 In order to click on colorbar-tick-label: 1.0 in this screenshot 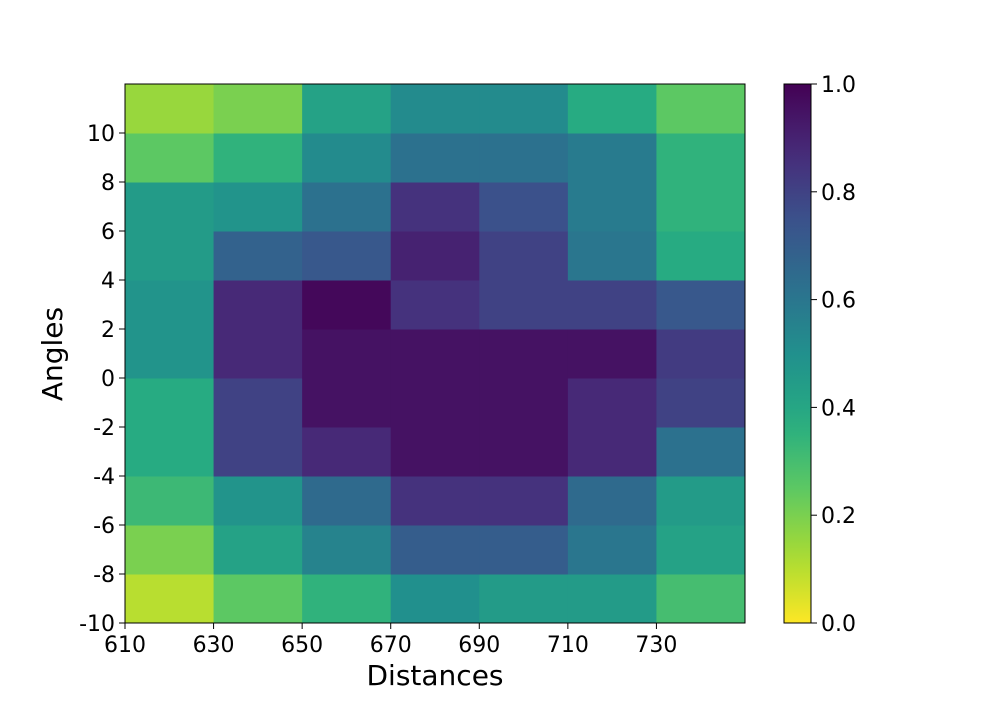, I will do `click(838, 85)`.